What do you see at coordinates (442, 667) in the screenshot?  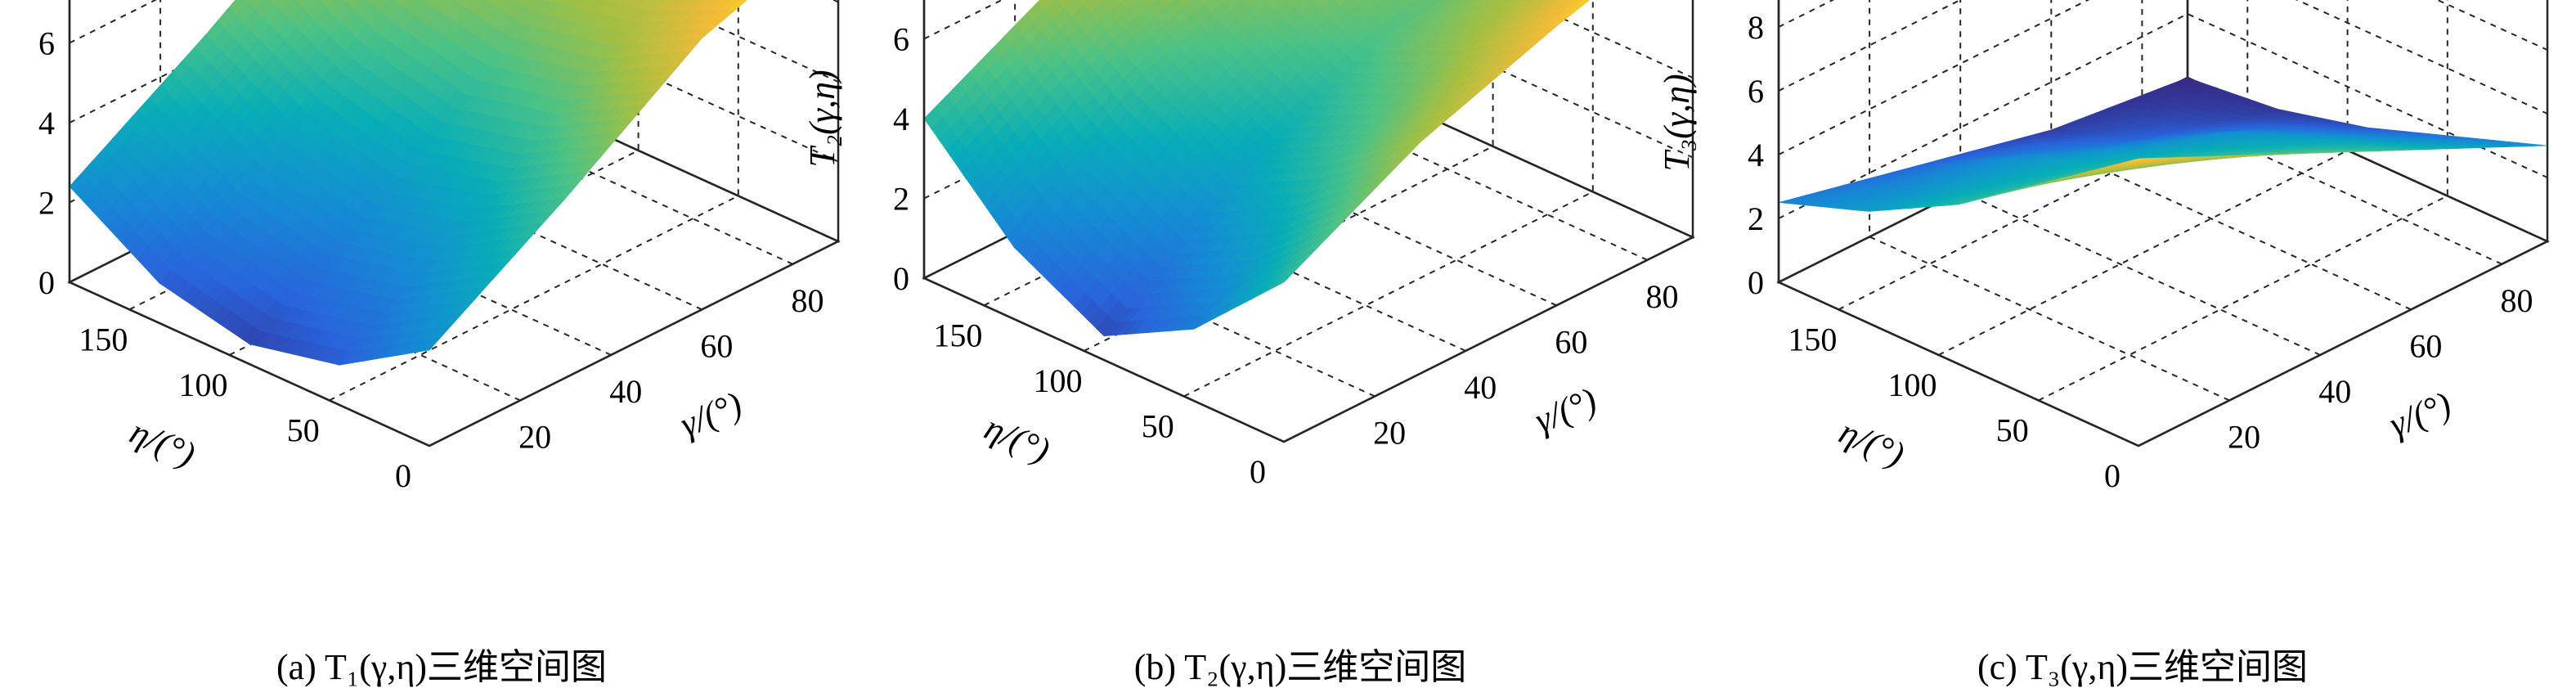 I see `panel-caption: (a) T₁(γ,η)三维空间图` at bounding box center [442, 667].